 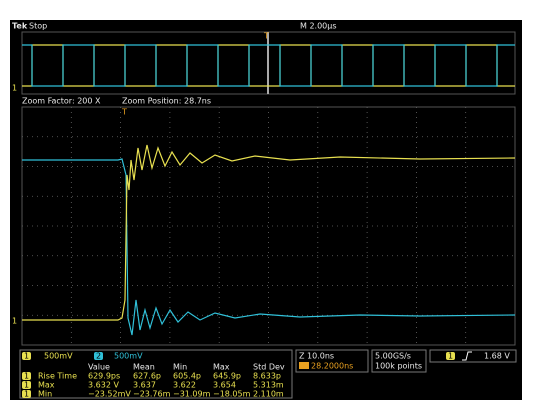 I want to click on column-header: Mean, so click(x=144, y=367).